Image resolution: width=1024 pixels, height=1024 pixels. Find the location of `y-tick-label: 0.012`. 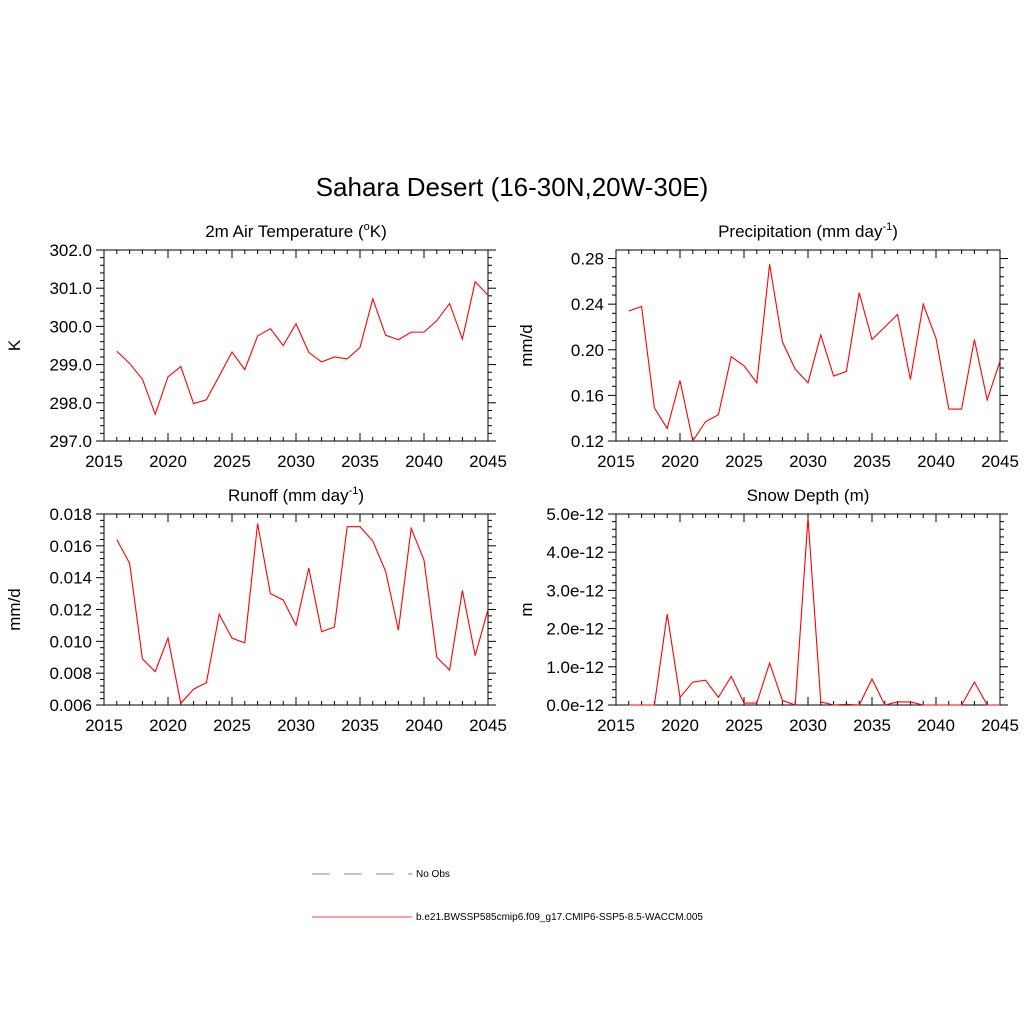

y-tick-label: 0.012 is located at coordinates (70, 610).